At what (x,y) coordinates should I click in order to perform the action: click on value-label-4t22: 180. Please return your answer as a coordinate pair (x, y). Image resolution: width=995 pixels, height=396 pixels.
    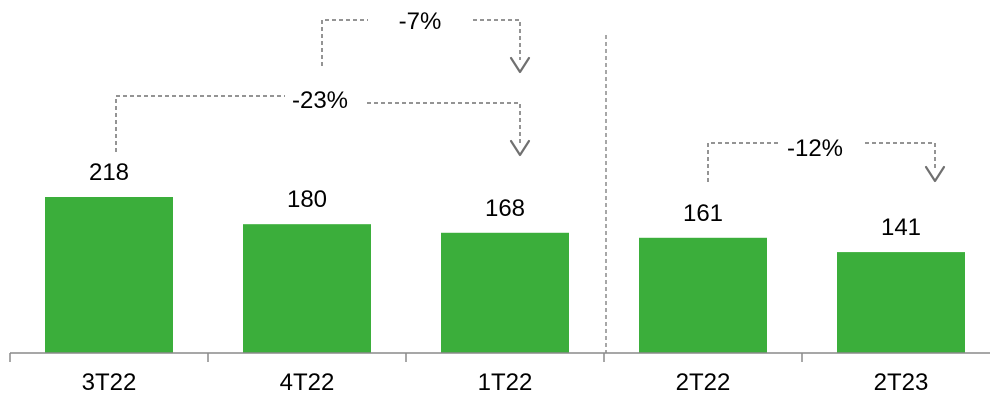
    Looking at the image, I should click on (307, 199).